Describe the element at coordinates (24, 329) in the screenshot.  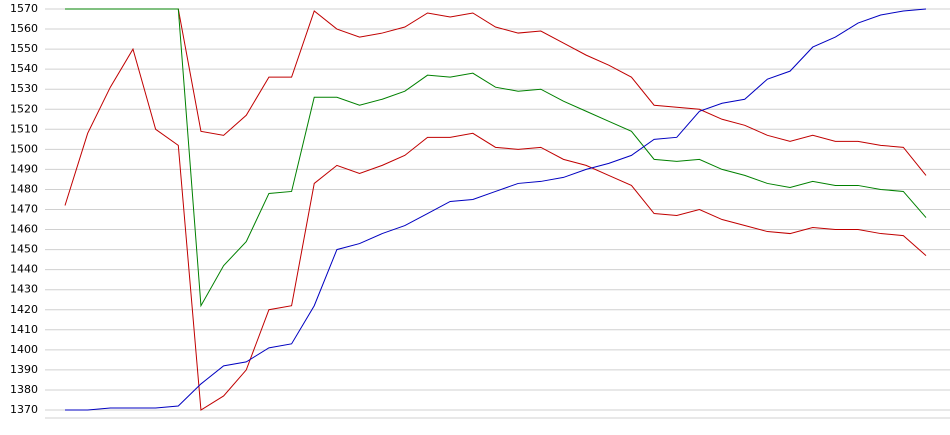
I see `y-tick-label: 1410` at that location.